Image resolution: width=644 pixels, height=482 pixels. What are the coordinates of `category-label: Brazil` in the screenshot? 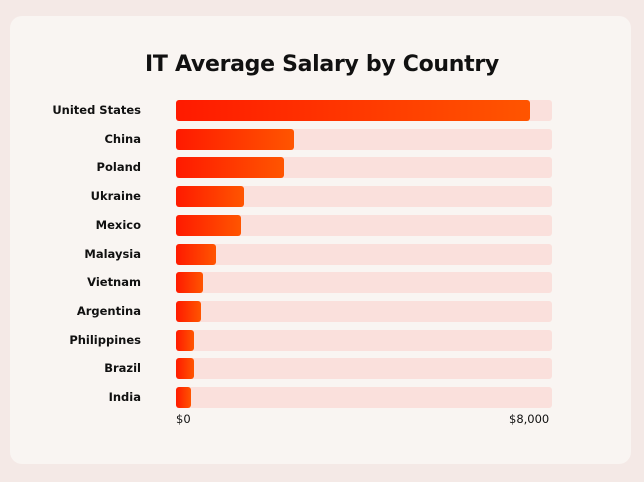 It's located at (122, 368).